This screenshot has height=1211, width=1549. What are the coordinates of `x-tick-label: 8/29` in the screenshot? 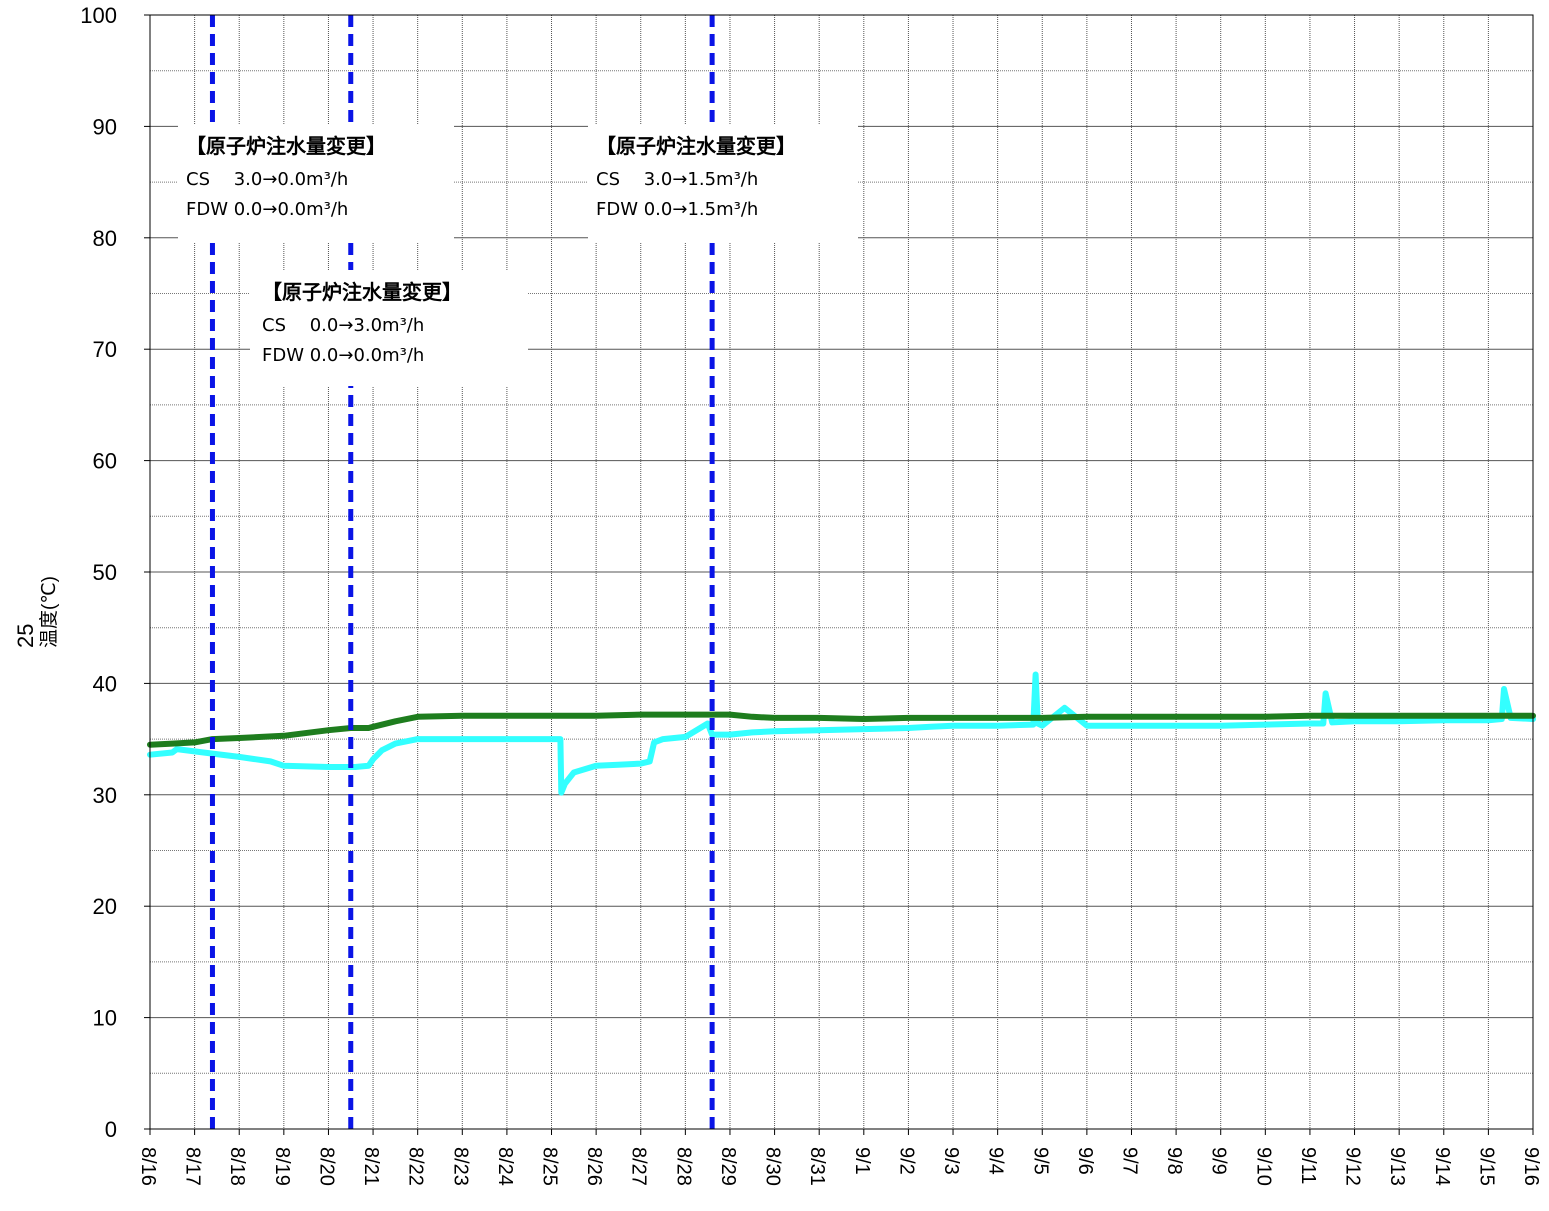 It's located at (728, 1166).